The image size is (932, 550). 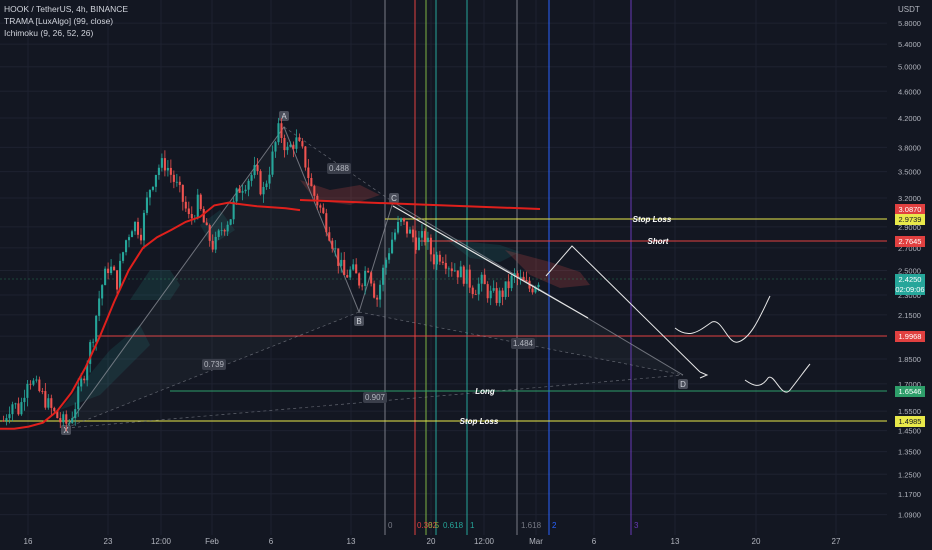 I want to click on point-c-label: C, so click(x=394, y=198).